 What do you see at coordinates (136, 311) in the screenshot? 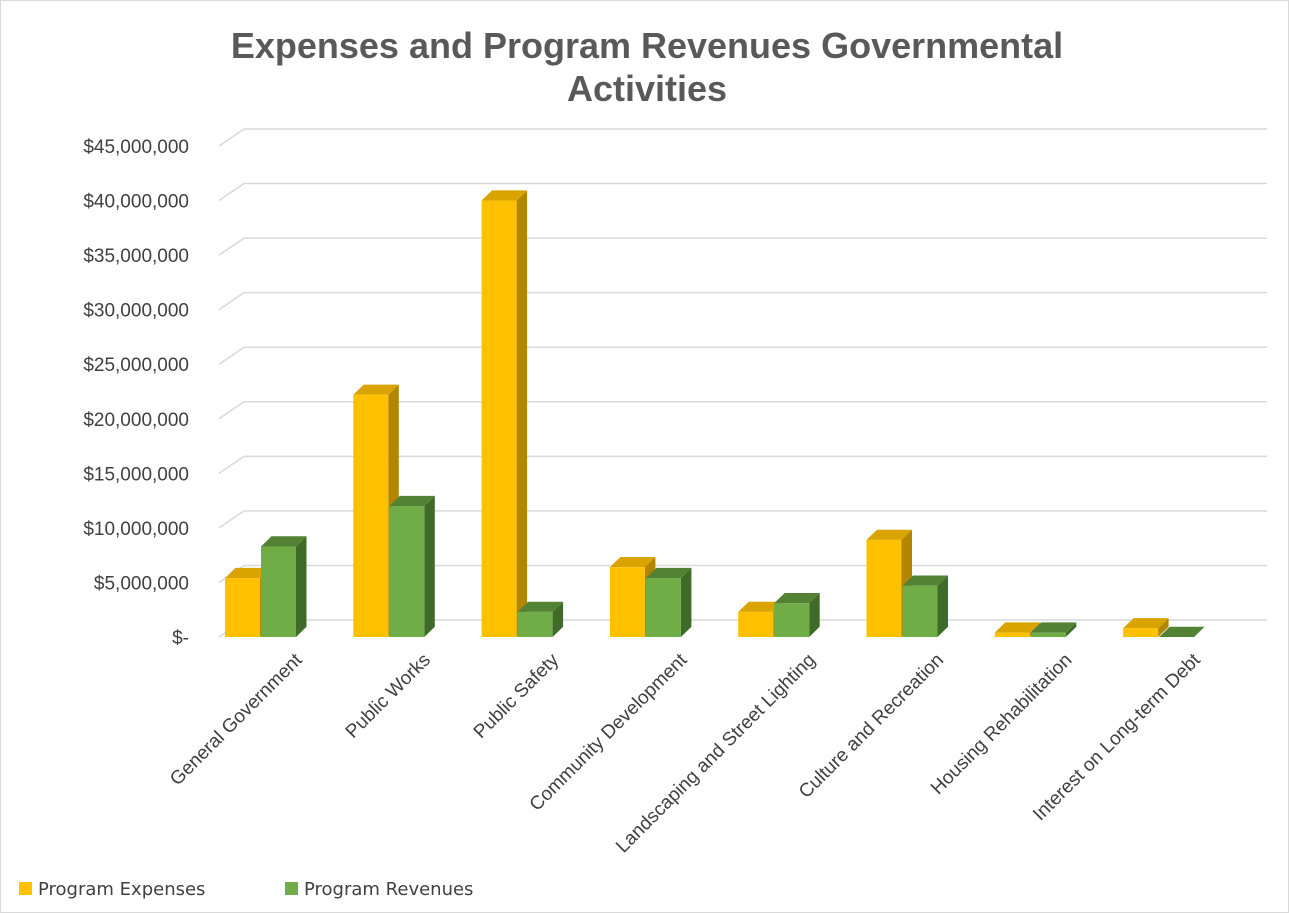
I see `y-tick-label: $30,000,000` at bounding box center [136, 311].